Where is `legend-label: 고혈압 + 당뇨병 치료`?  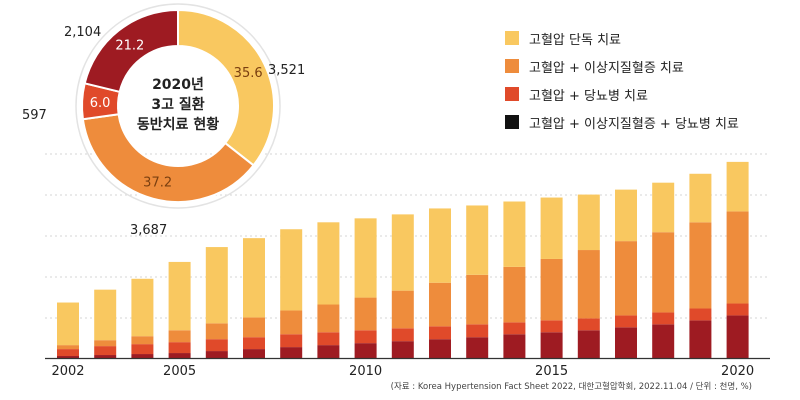
legend-label: 고혈압 + 당뇨병 치료 is located at coordinates (588, 96).